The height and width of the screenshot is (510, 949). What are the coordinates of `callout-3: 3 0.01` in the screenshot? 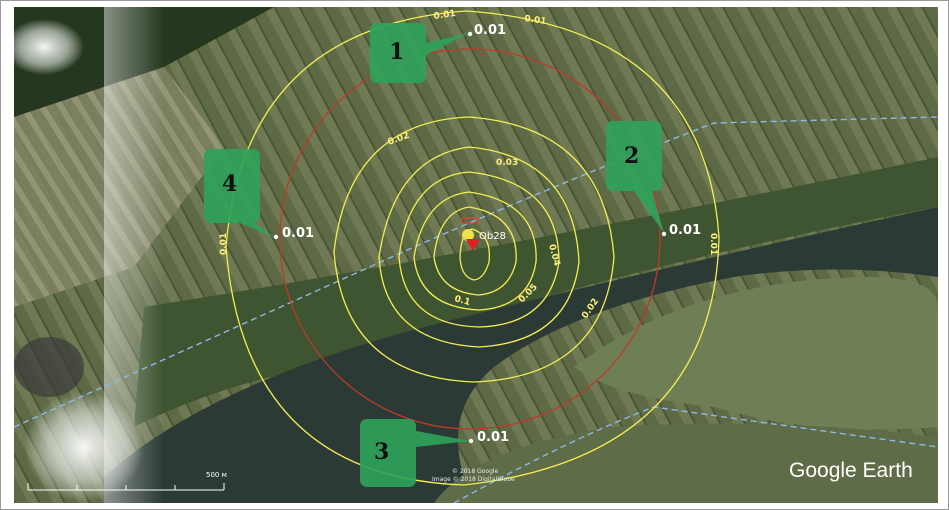 It's located at (434, 453).